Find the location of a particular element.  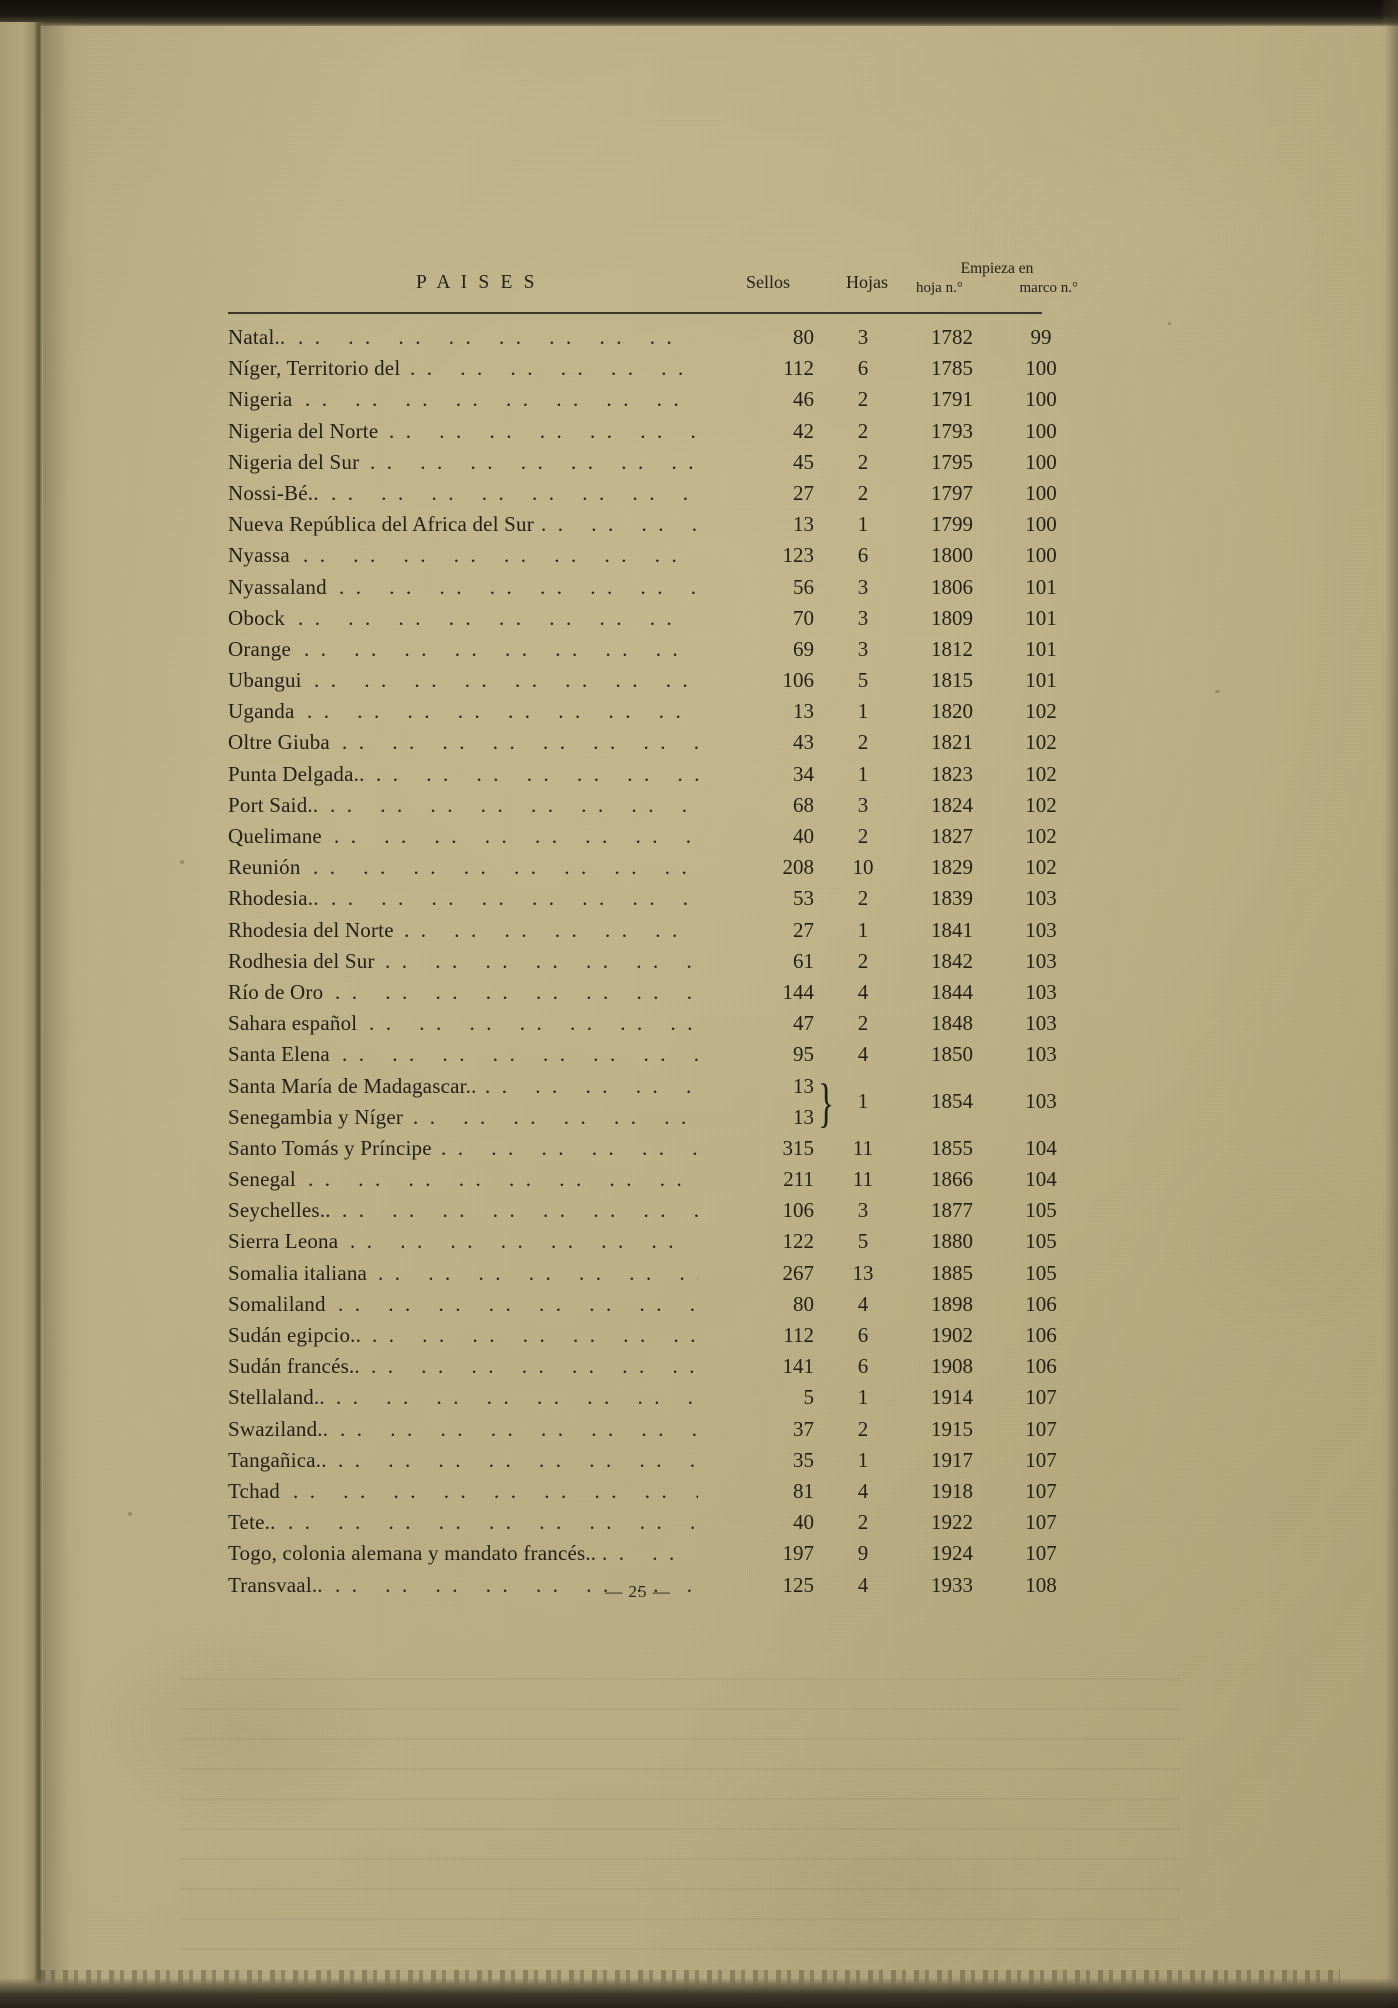

binding-crease-line is located at coordinates (38, 1004).